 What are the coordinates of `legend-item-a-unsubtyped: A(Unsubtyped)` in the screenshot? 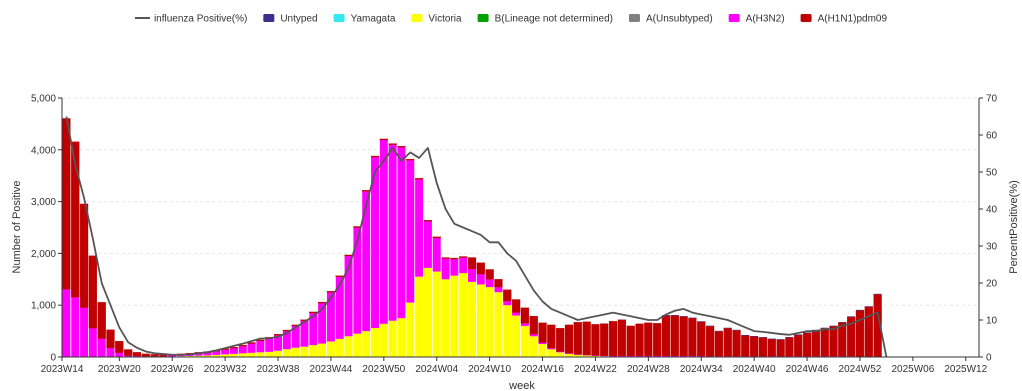 It's located at (670, 19).